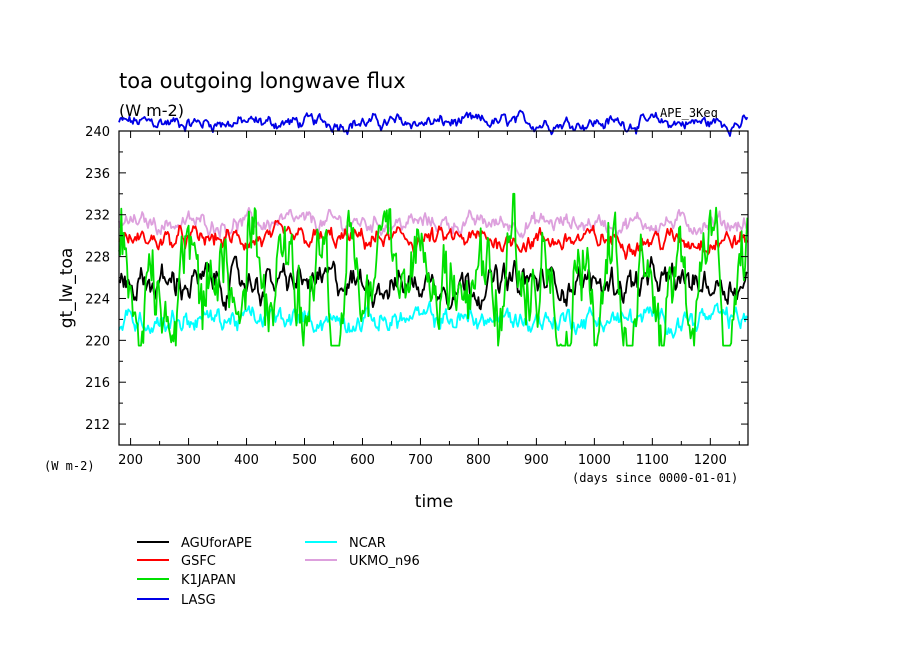 The height and width of the screenshot is (654, 904). Describe the element at coordinates (246, 460) in the screenshot. I see `x-tick-label: 400` at that location.